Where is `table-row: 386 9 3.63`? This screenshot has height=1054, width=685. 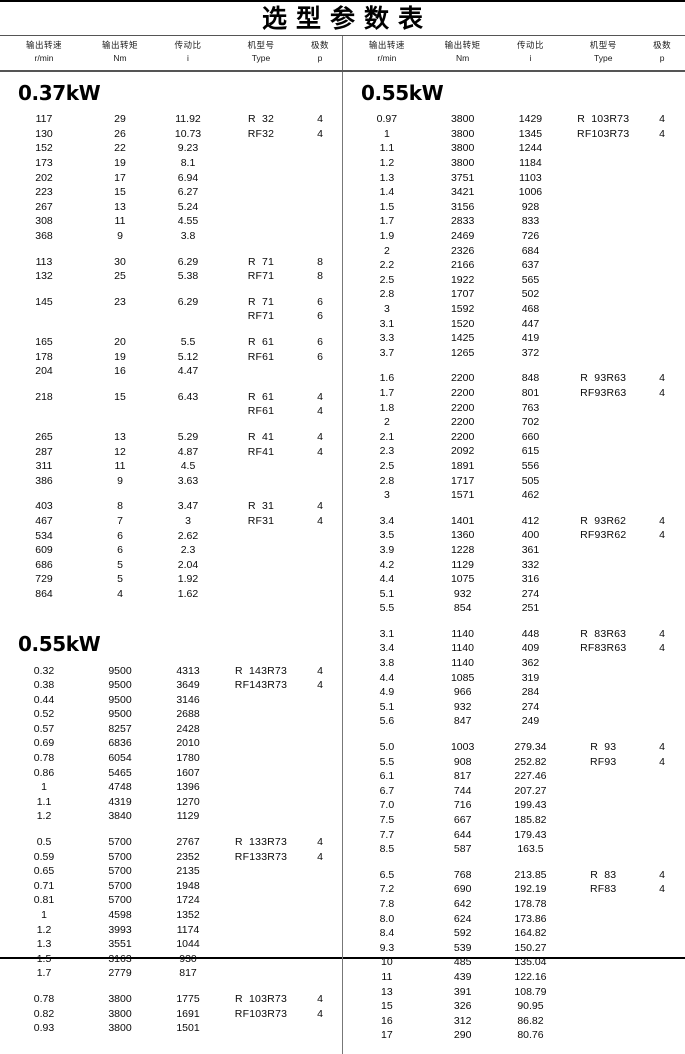
table-row: 386 9 3.63 is located at coordinates (171, 480).